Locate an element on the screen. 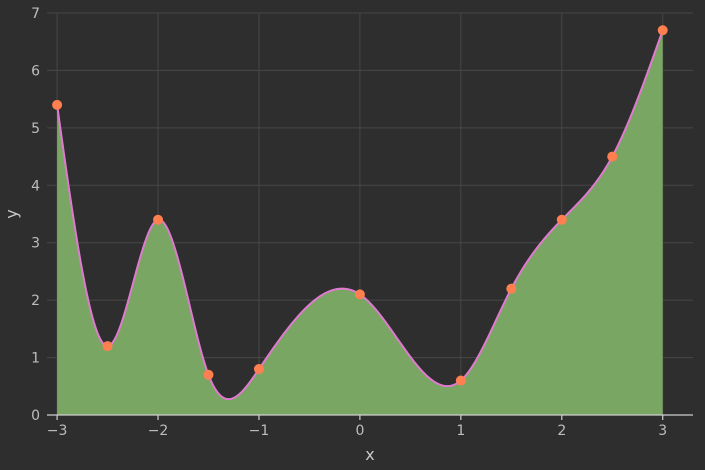 The width and height of the screenshot is (705, 470). y-tick-label-2: 2 is located at coordinates (35, 301).